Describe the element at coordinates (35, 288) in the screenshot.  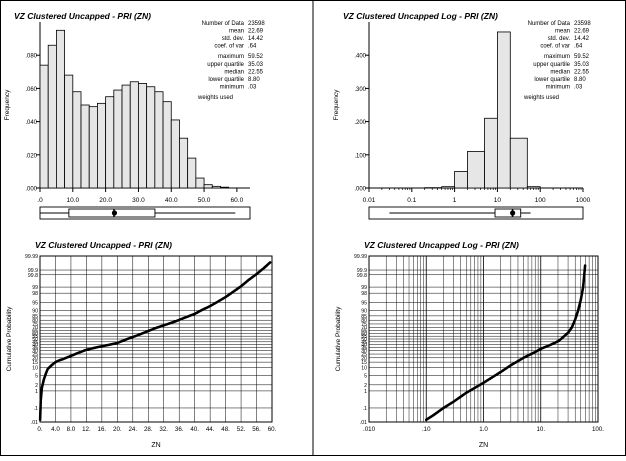
I see `chart-3-y-tick-label: 99` at that location.